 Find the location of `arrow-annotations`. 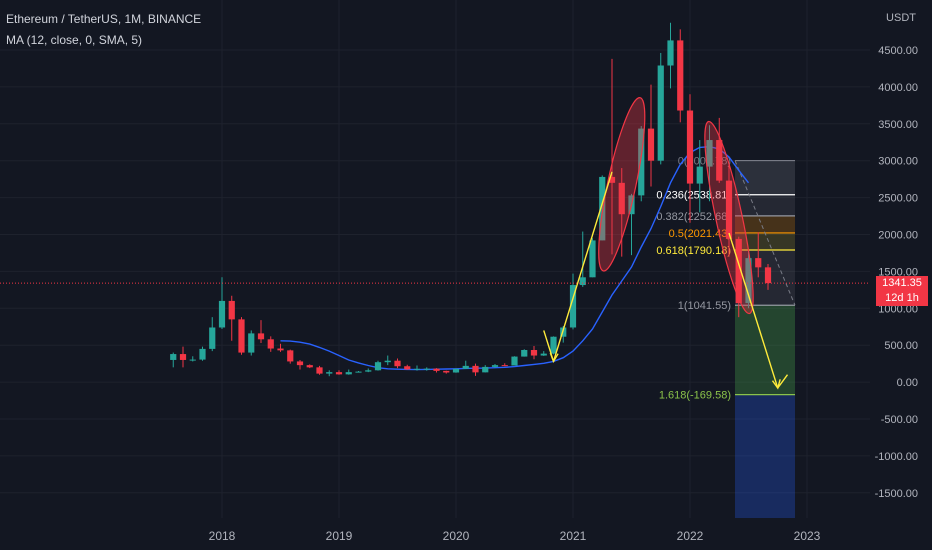

arrow-annotations is located at coordinates (666, 280).